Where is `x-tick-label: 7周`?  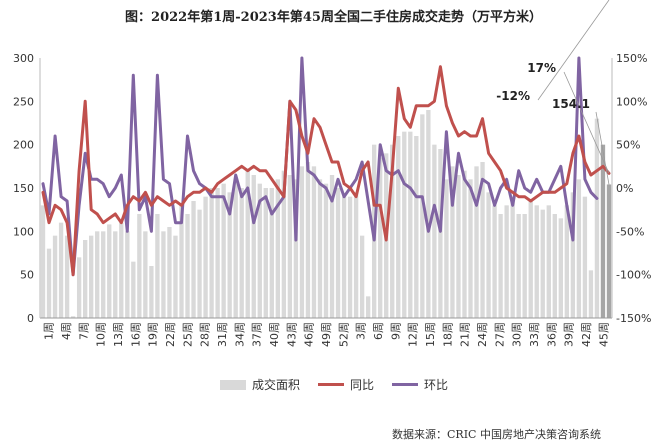 x-tick-label: 7周 is located at coordinates (83, 331).